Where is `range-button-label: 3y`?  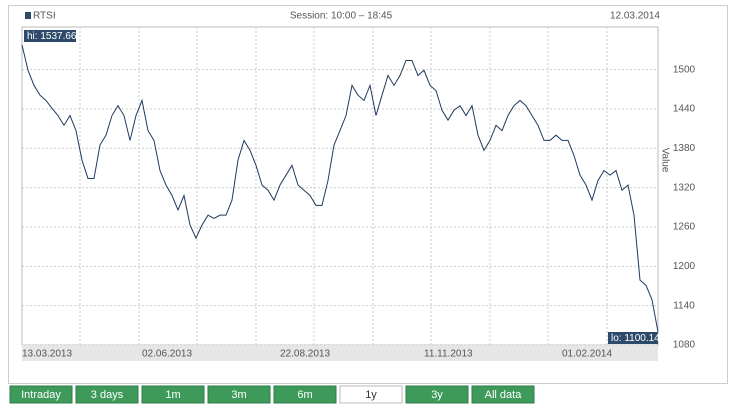 range-button-label: 3y is located at coordinates (437, 395).